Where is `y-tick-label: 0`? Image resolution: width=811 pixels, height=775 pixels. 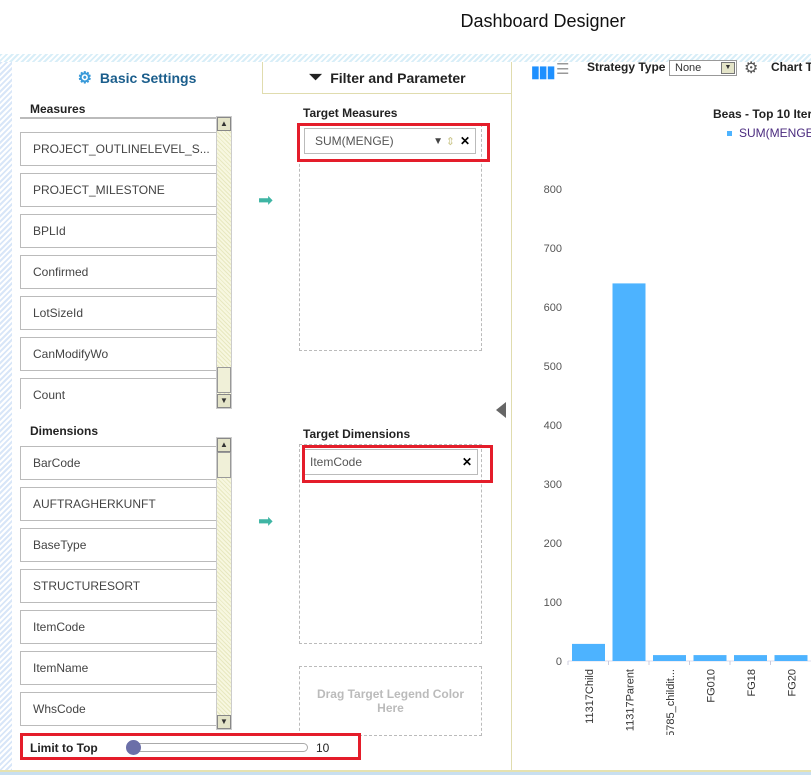
y-tick-label: 0 is located at coordinates (559, 662).